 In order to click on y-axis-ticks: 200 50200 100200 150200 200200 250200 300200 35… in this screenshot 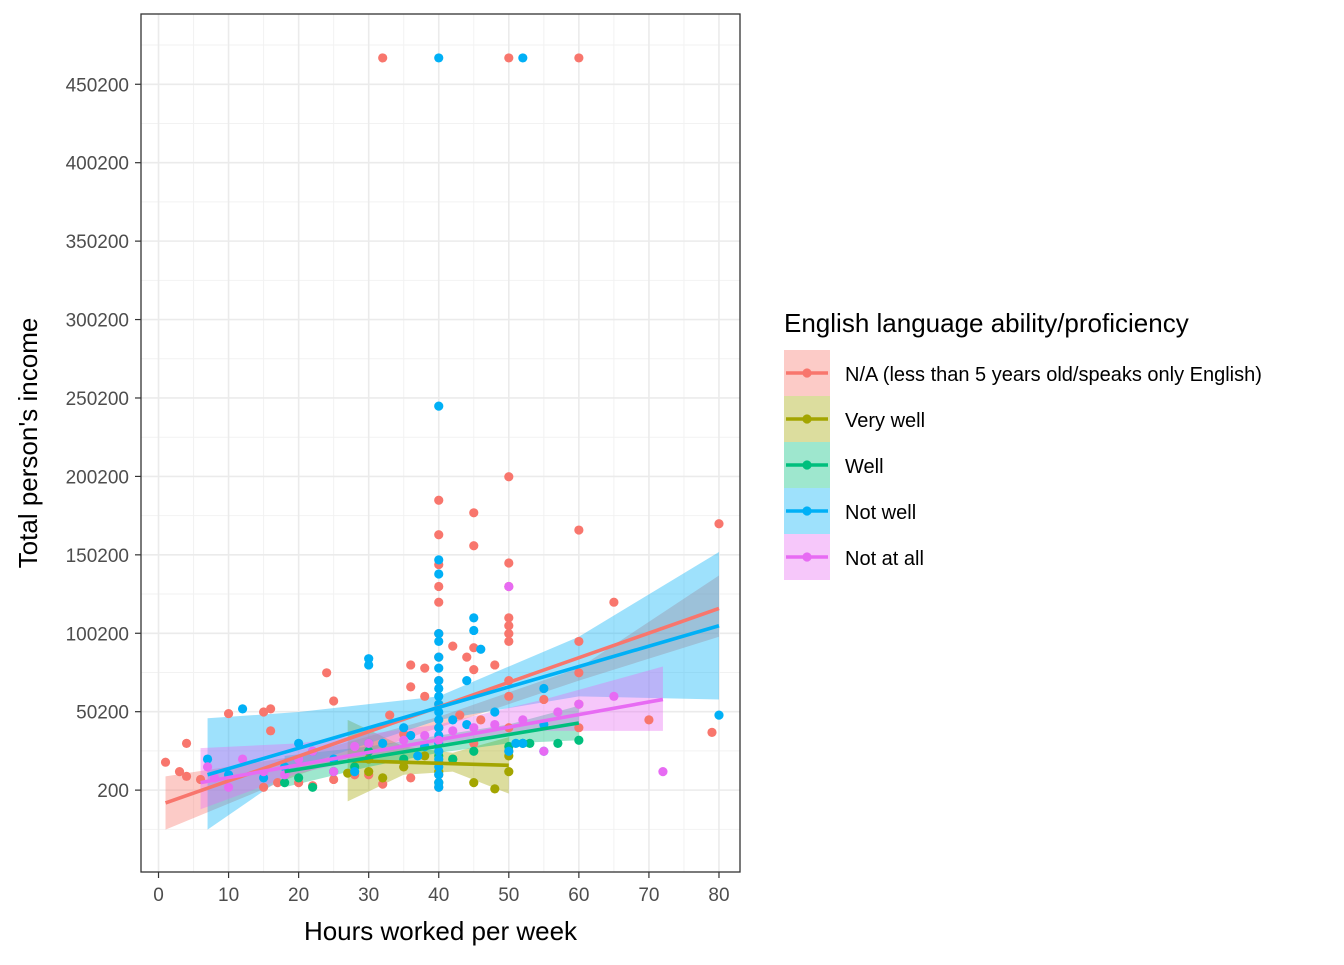, I will do `click(103, 438)`.